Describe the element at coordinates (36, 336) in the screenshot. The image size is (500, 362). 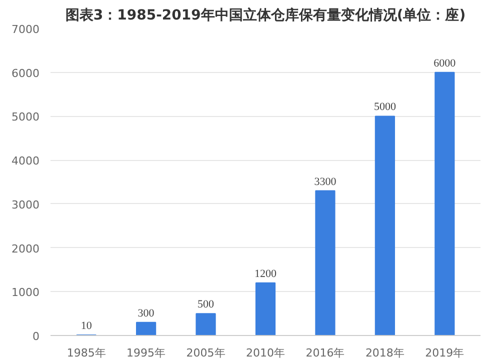
I see `y-tick-label: 0` at that location.